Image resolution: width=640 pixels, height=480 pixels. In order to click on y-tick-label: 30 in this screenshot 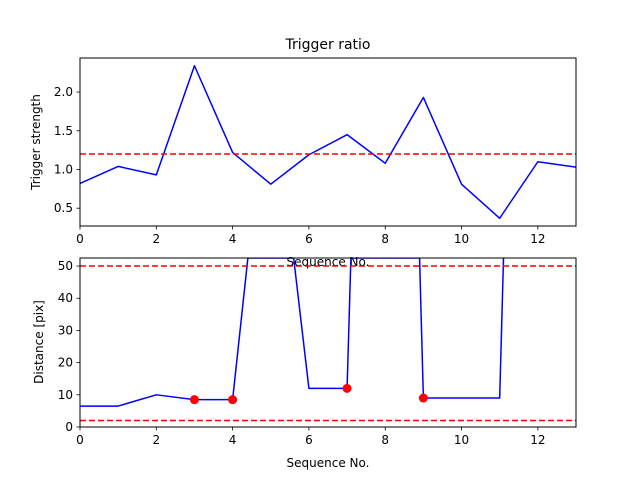, I will do `click(65, 330)`.